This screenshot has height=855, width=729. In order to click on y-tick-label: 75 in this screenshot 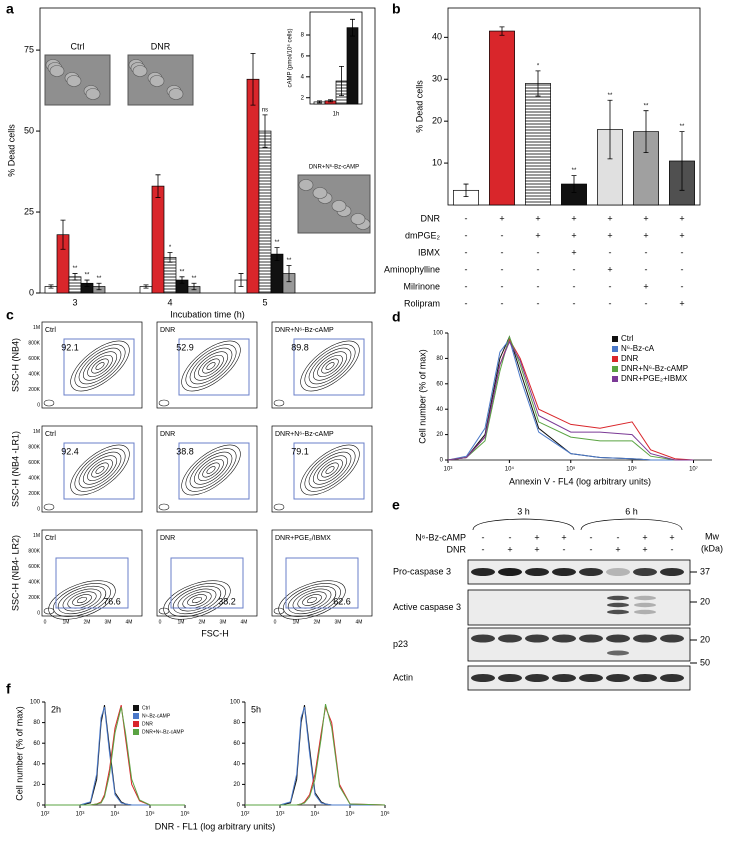, I will do `click(29, 49)`.